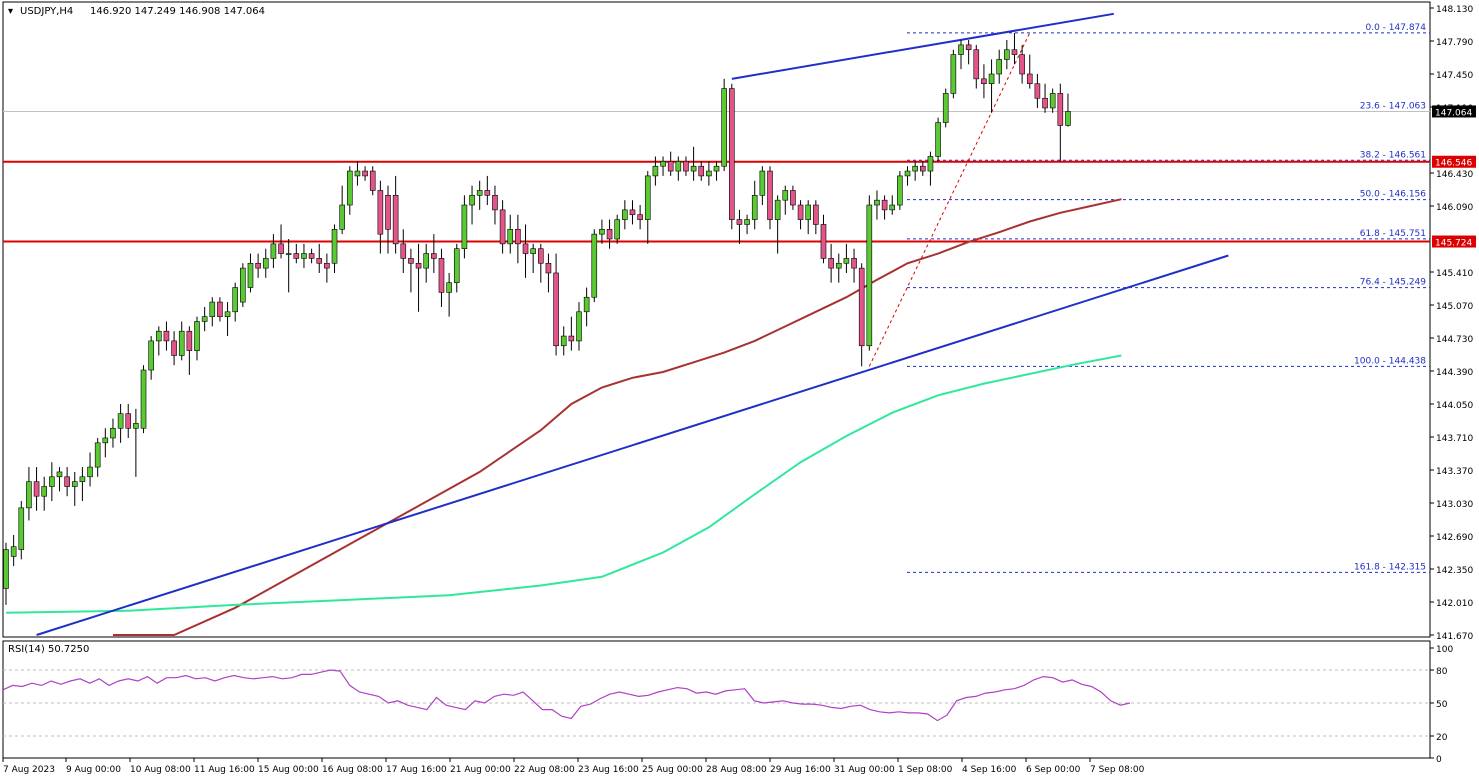 This screenshot has width=1479, height=779. What do you see at coordinates (1454, 208) in the screenshot?
I see `price-tick-label: 146.090` at bounding box center [1454, 208].